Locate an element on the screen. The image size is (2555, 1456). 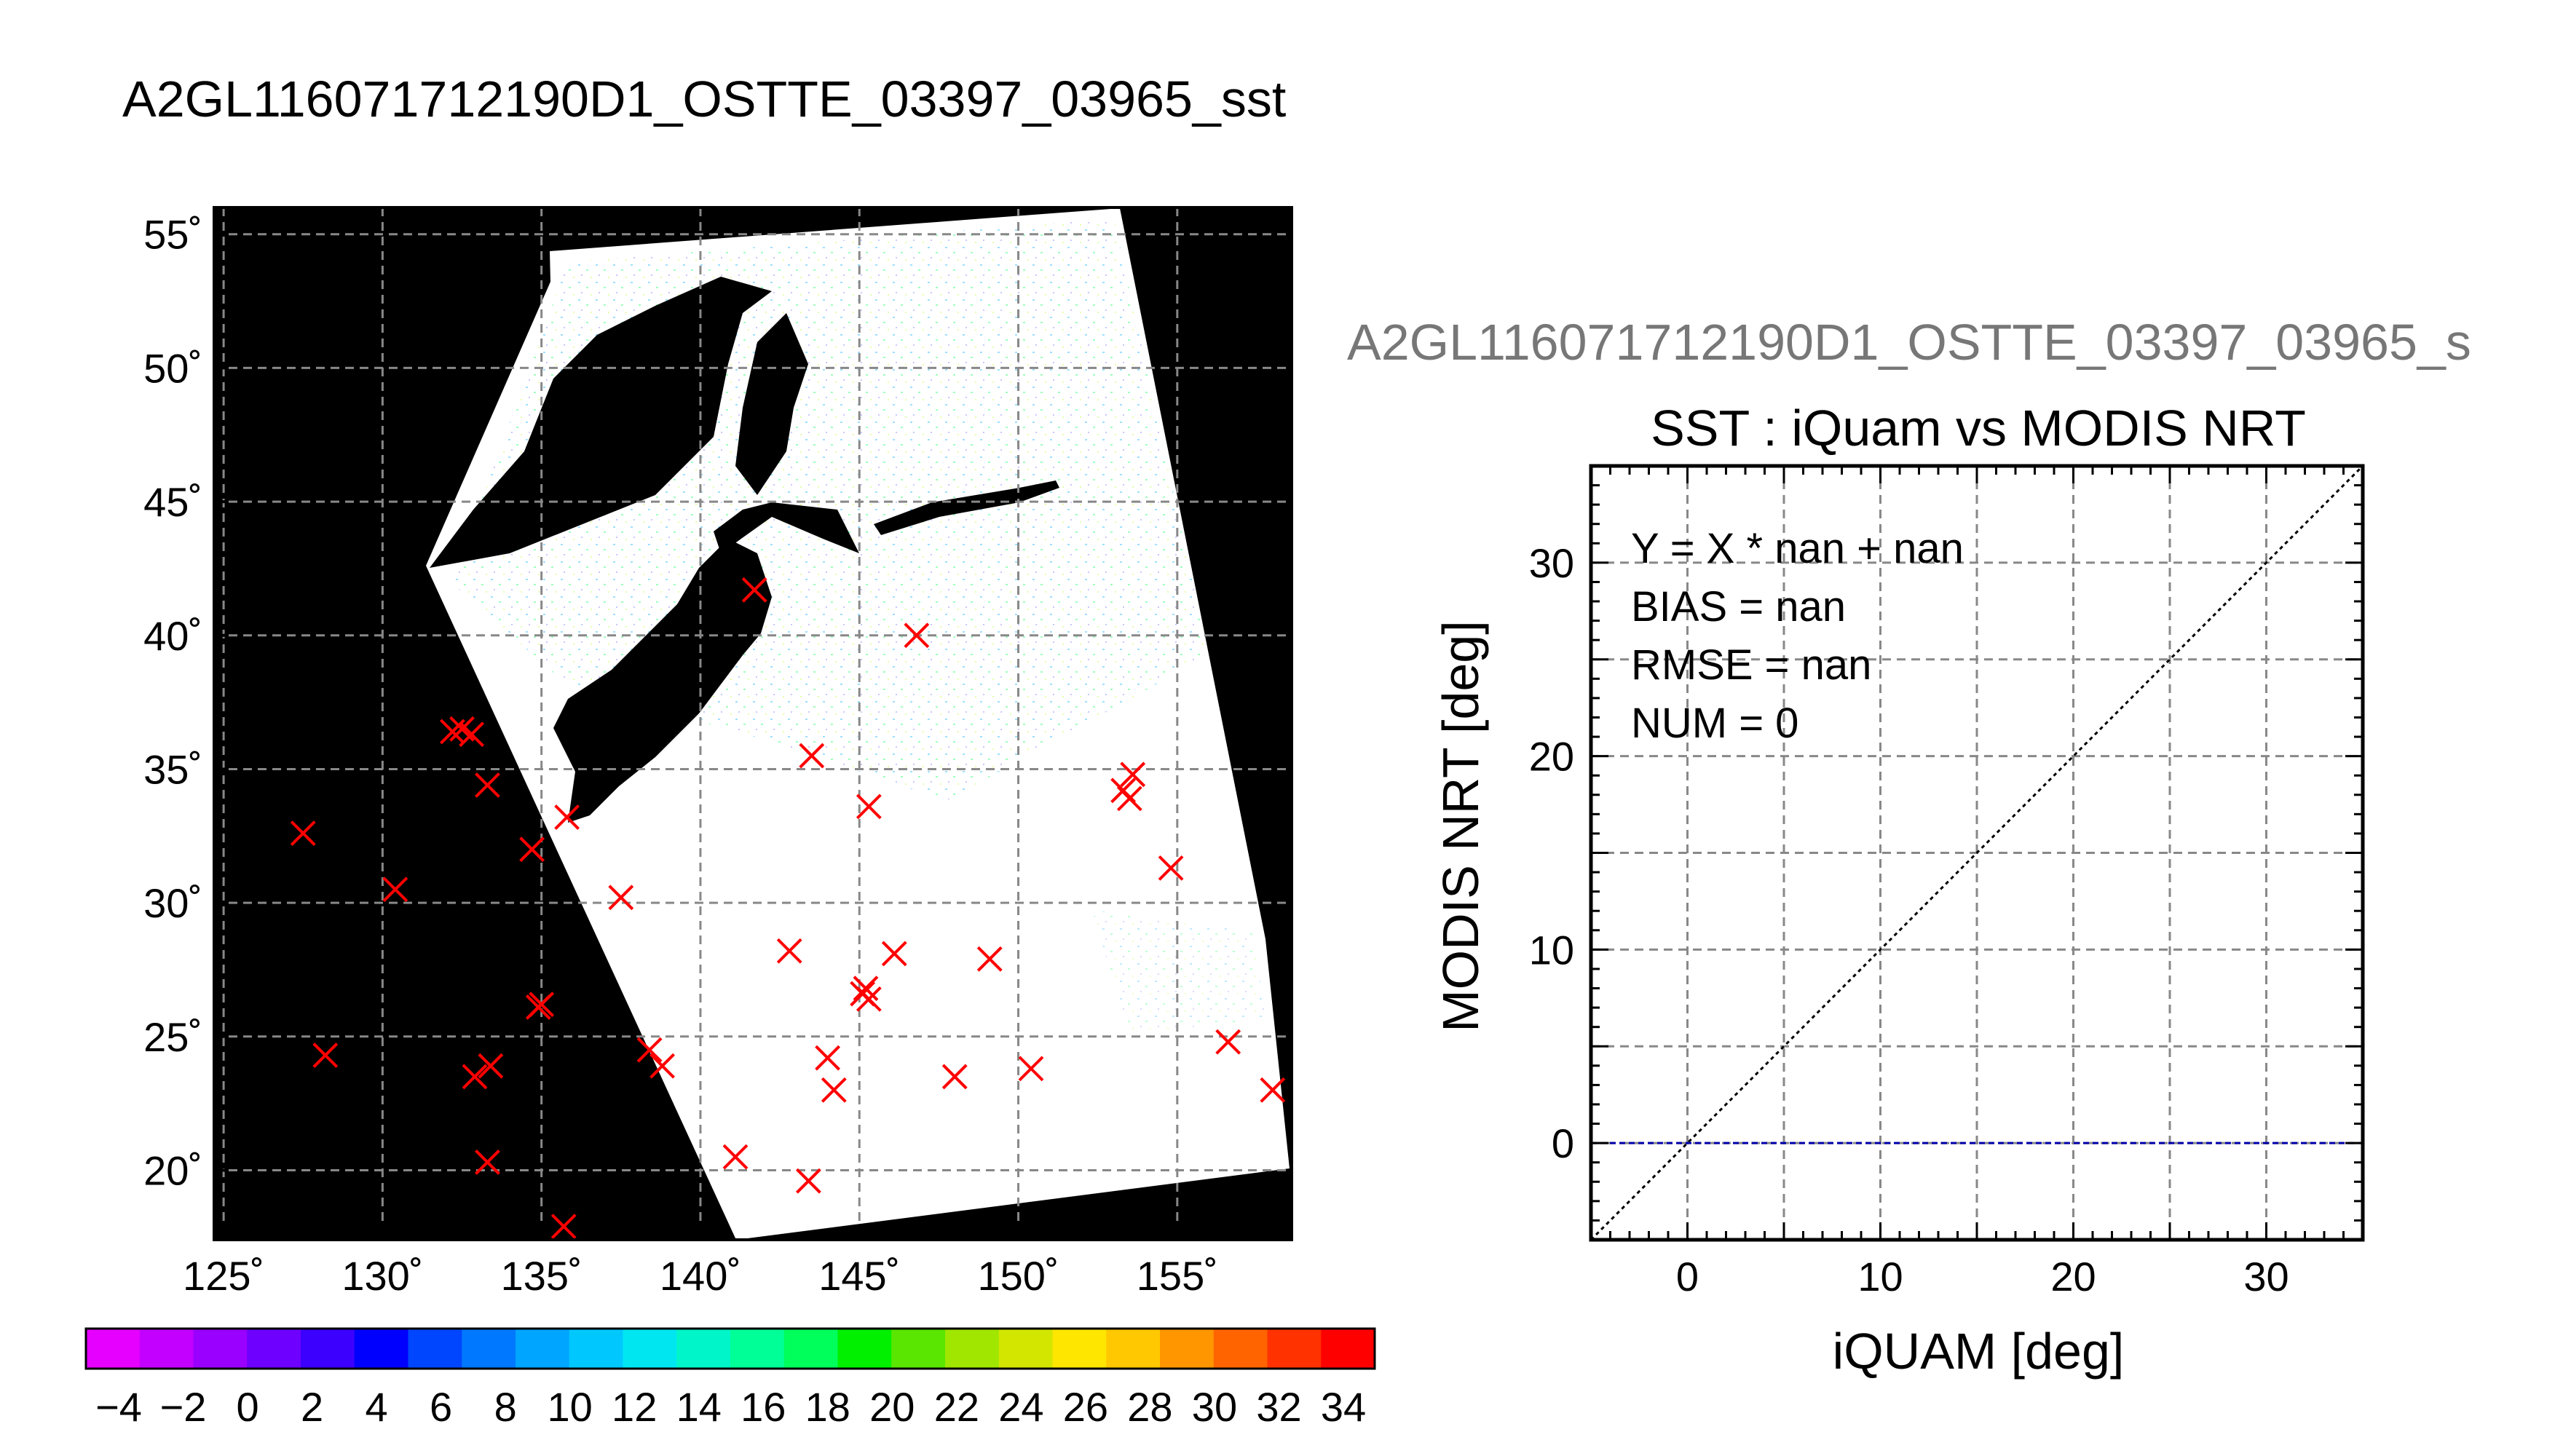
sst-data-region is located at coordinates (830, 509).